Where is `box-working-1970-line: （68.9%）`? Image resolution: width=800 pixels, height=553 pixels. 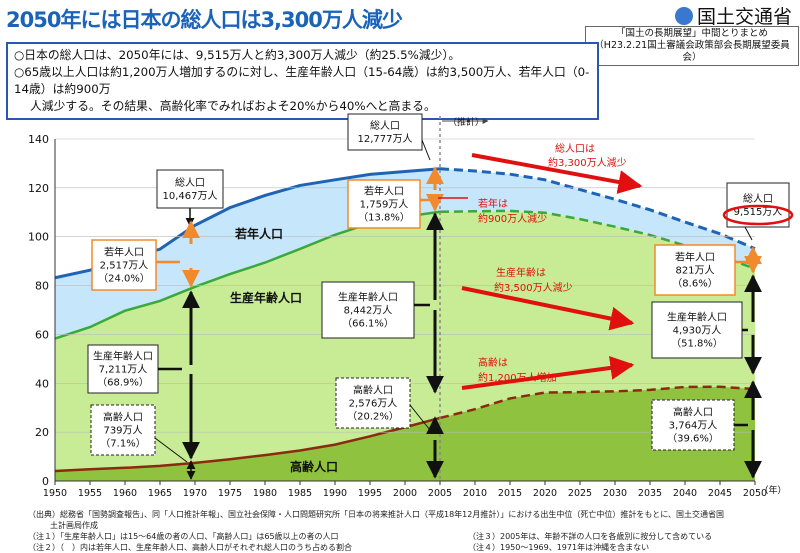 box-working-1970-line: （68.9%） is located at coordinates (123, 383).